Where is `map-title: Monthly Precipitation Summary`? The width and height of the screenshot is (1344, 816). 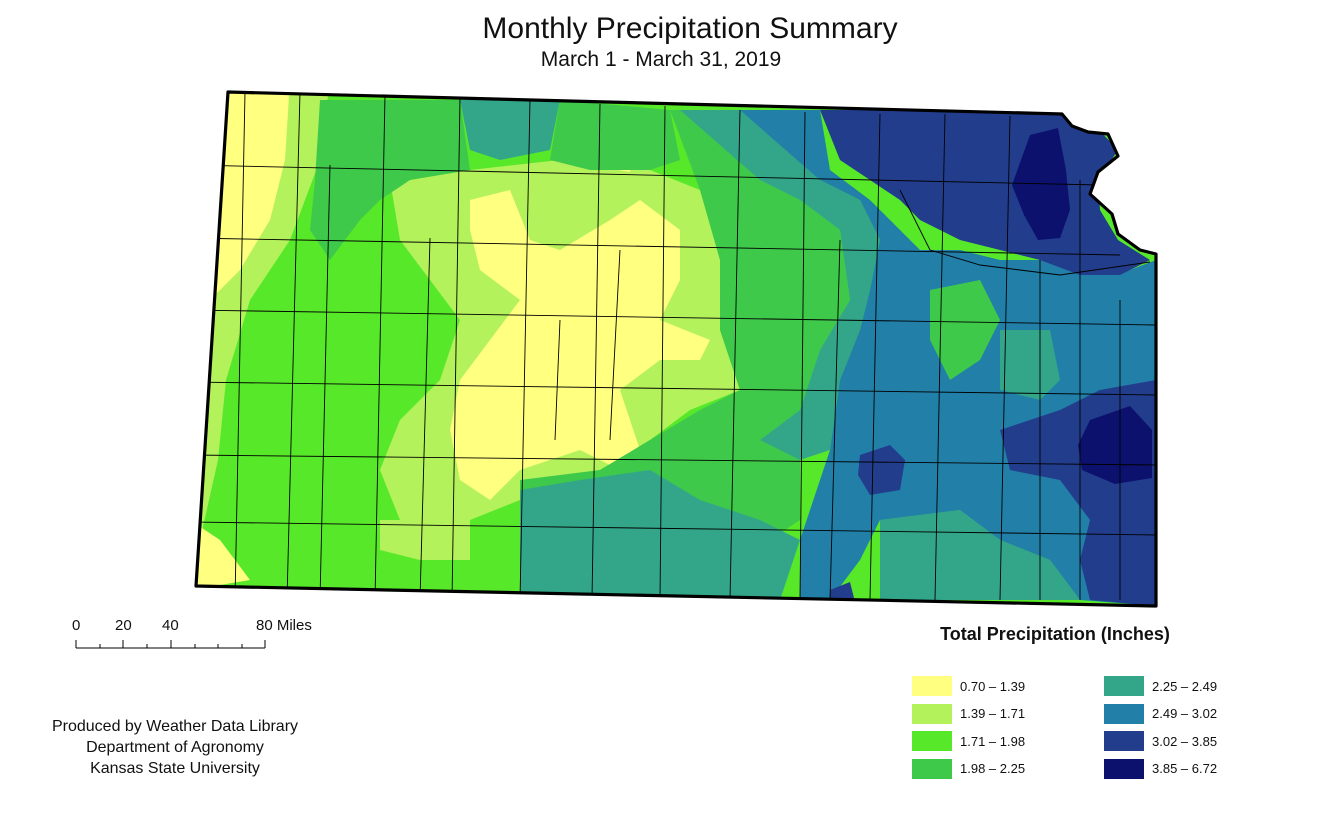
map-title: Monthly Precipitation Summary is located at coordinates (690, 28).